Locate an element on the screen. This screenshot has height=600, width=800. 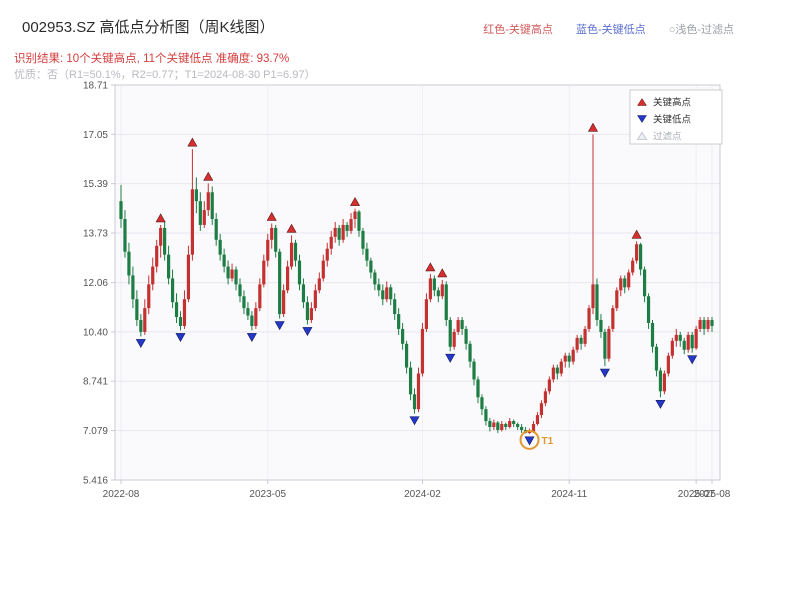
x-tick-label: 2023-05 is located at coordinates (267, 494).